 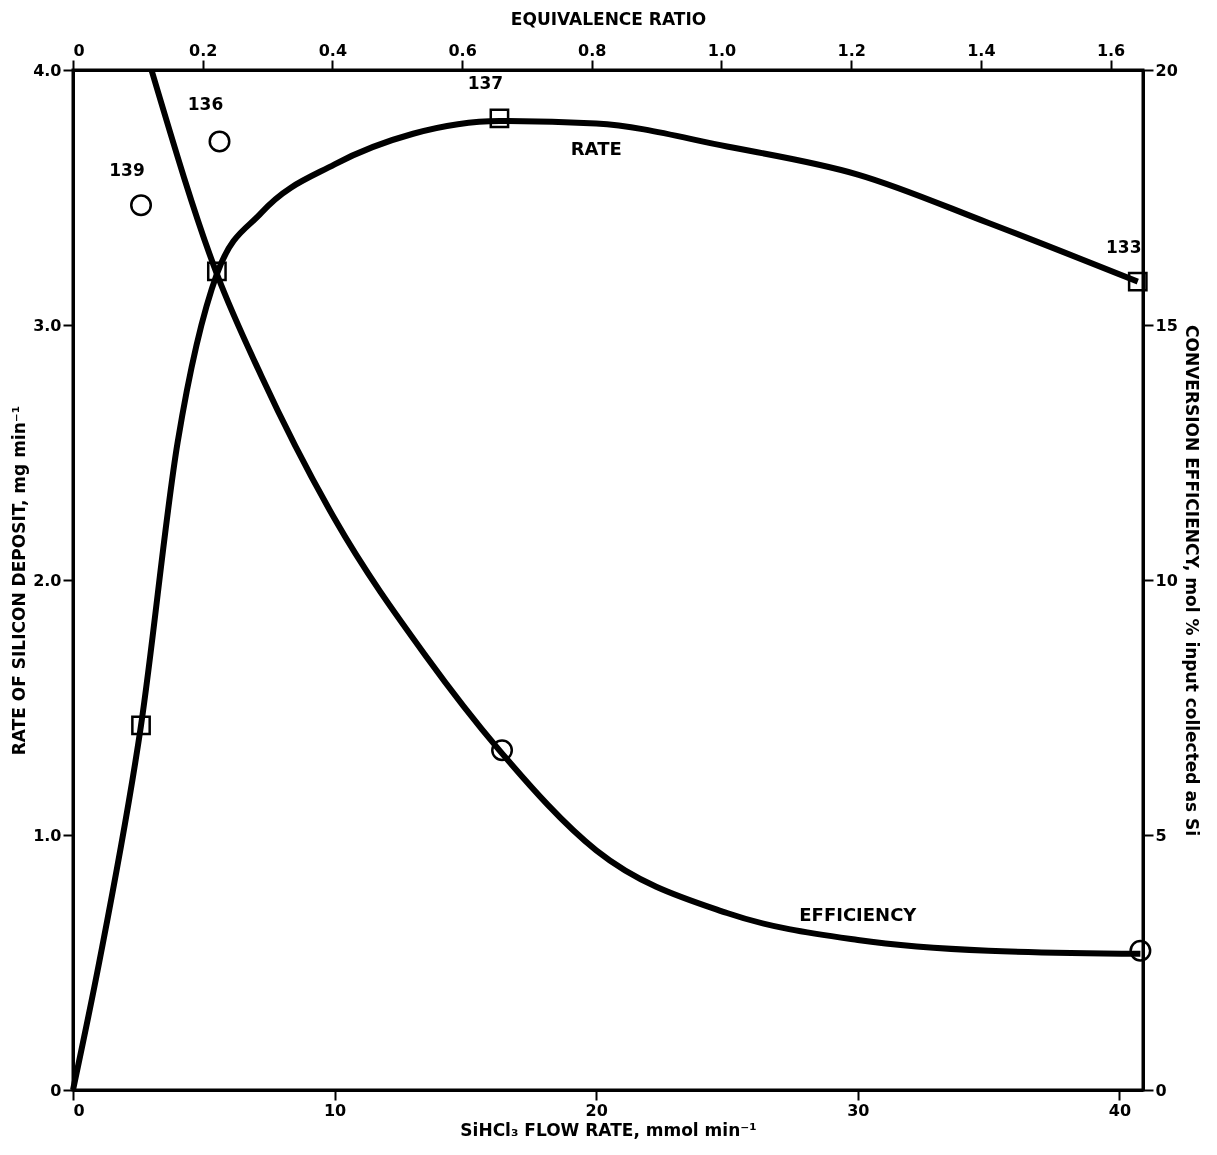 What do you see at coordinates (335, 1110) in the screenshot?
I see `x-tick-label: 10` at bounding box center [335, 1110].